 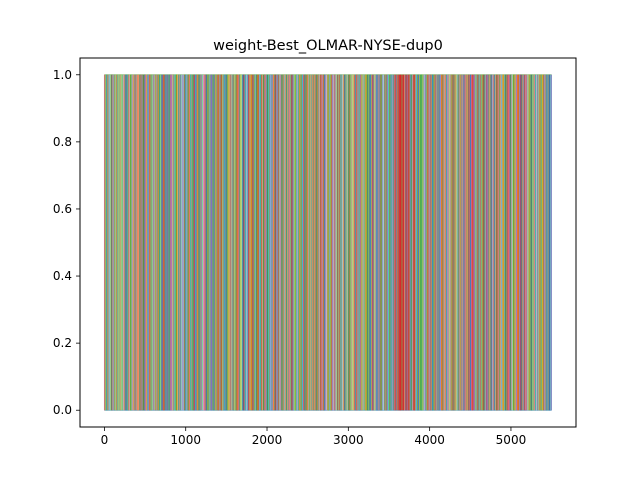 I want to click on x-tick-label: 1000, so click(x=185, y=440).